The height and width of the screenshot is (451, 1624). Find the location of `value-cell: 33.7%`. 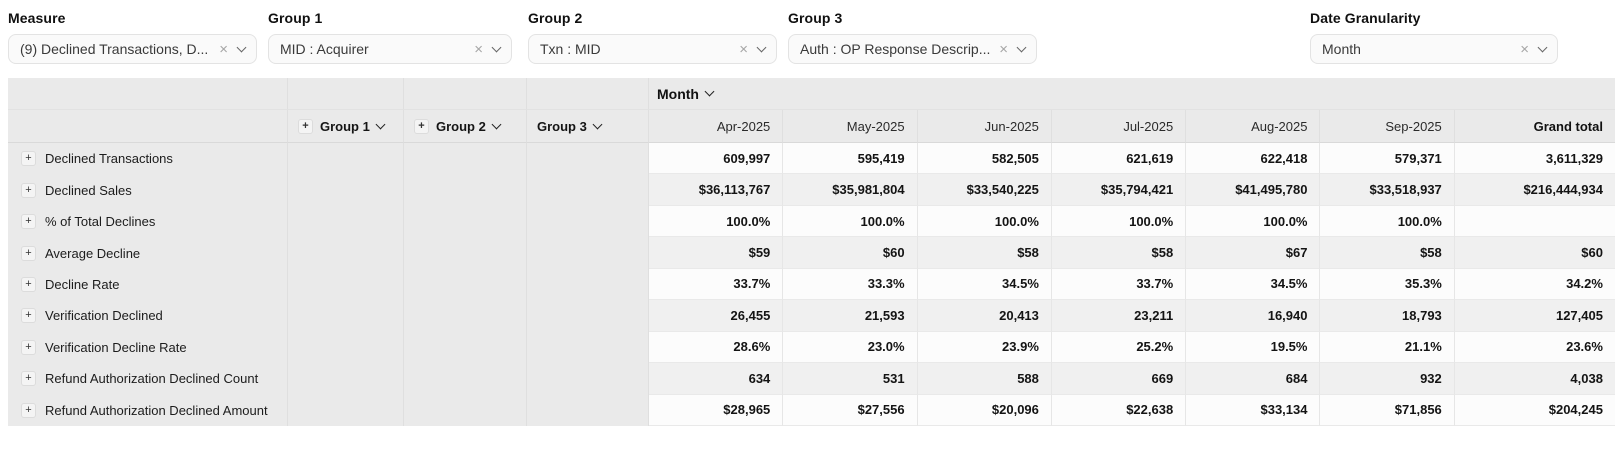

value-cell: 33.7% is located at coordinates (716, 284).